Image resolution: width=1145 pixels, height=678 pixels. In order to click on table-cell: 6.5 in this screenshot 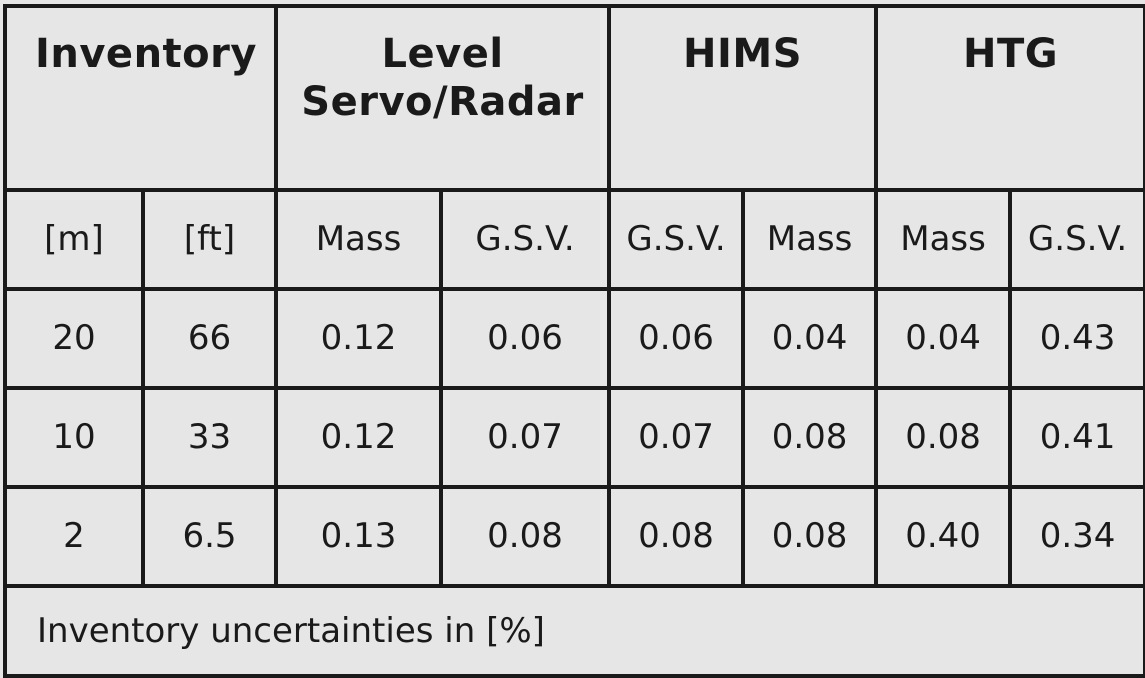, I will do `click(209, 536)`.